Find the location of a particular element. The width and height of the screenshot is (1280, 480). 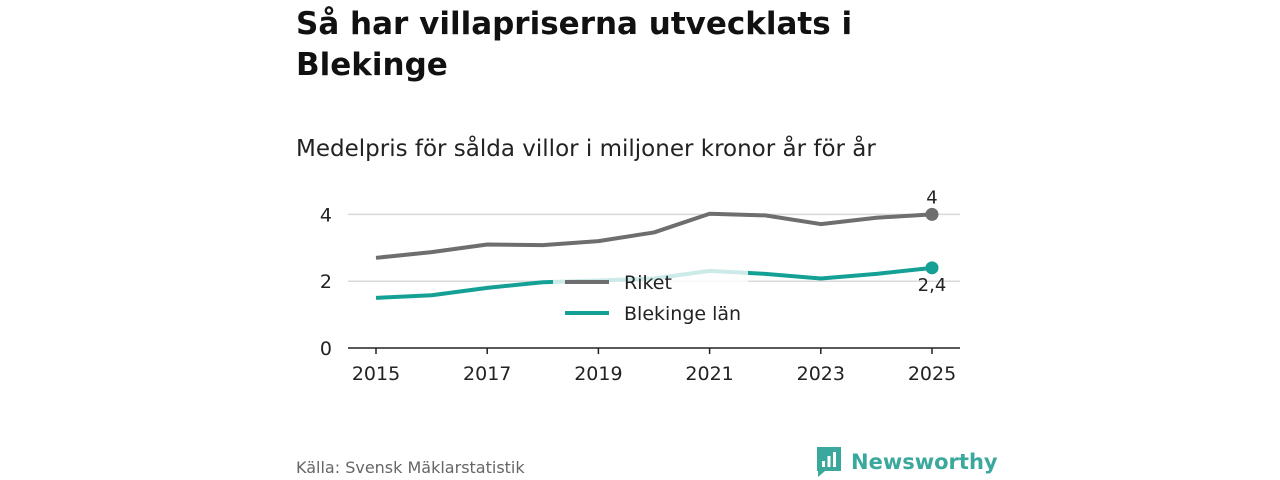

x-tick-label: 2023 is located at coordinates (821, 374).